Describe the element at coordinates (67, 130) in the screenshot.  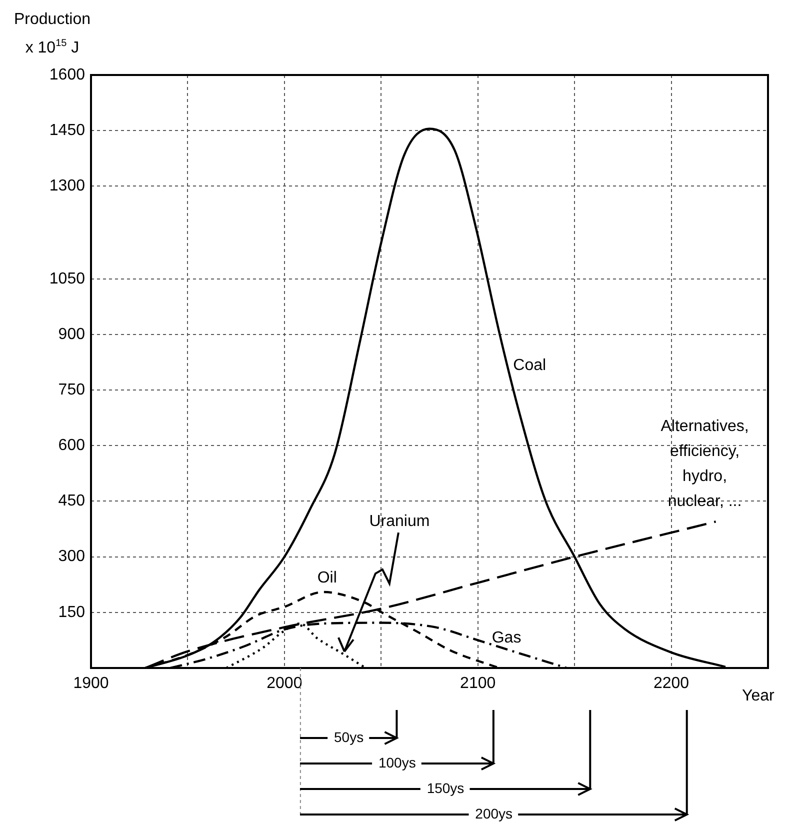
I see `y-tick-label: 1450` at that location.